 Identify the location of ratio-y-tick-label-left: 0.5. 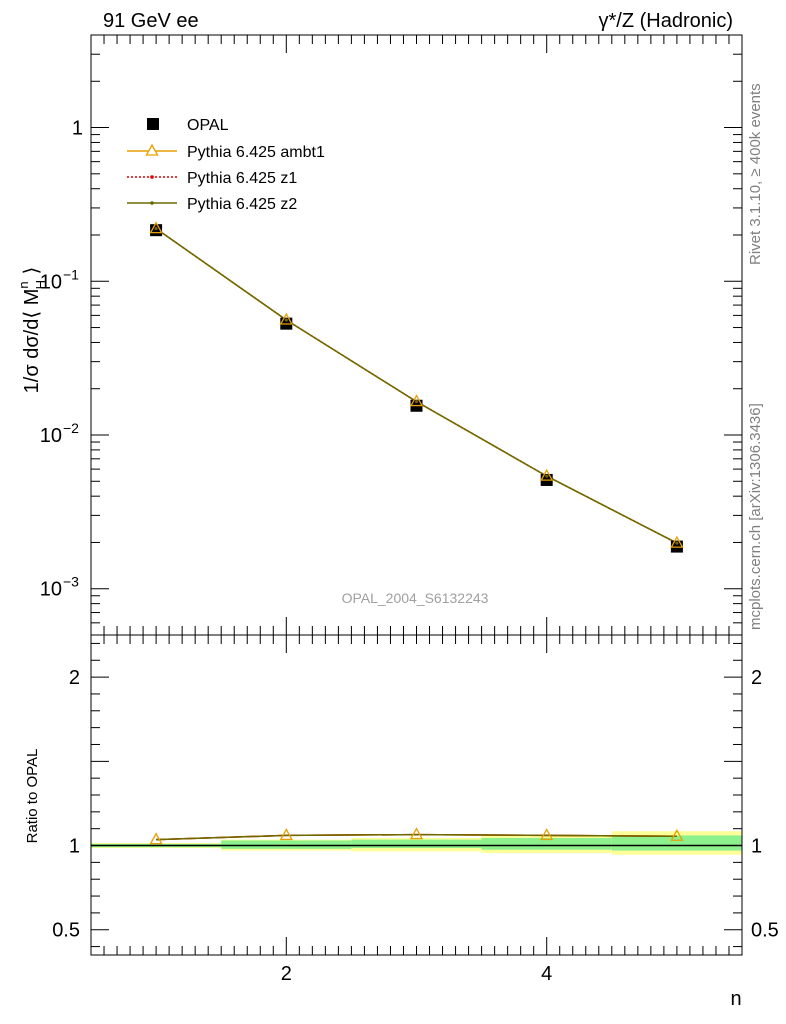
(66, 931).